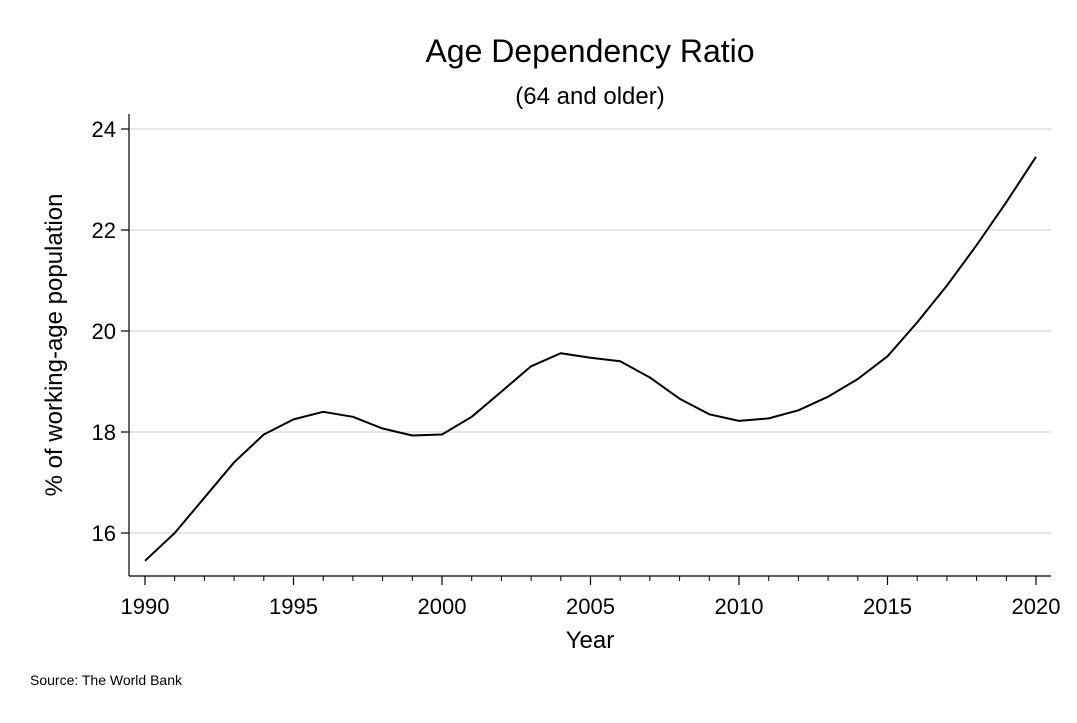 This screenshot has width=1077, height=723. I want to click on source-note: Source: The World Bank, so click(106, 680).